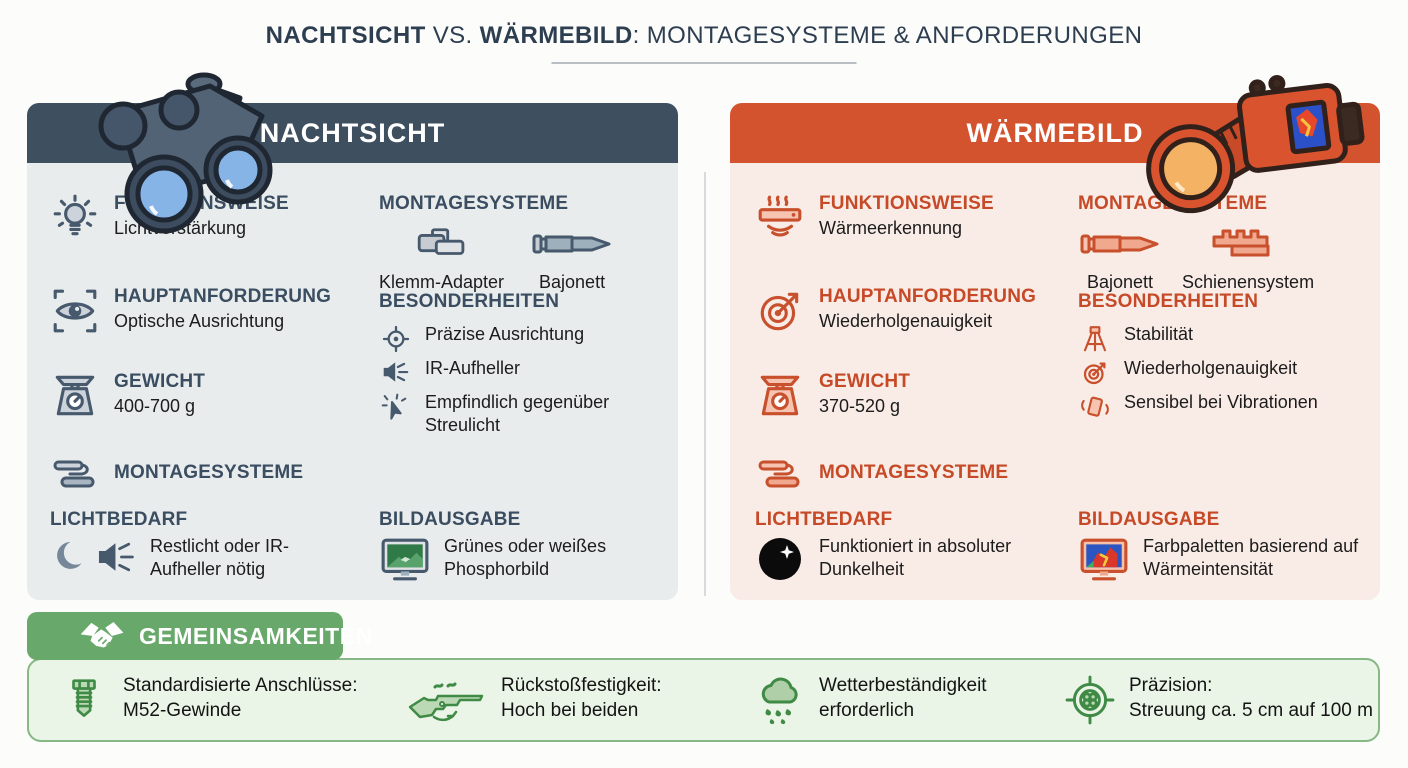 The width and height of the screenshot is (1408, 768). Describe the element at coordinates (185, 156) in the screenshot. I see `night-vision-binoculars-illustration` at that location.